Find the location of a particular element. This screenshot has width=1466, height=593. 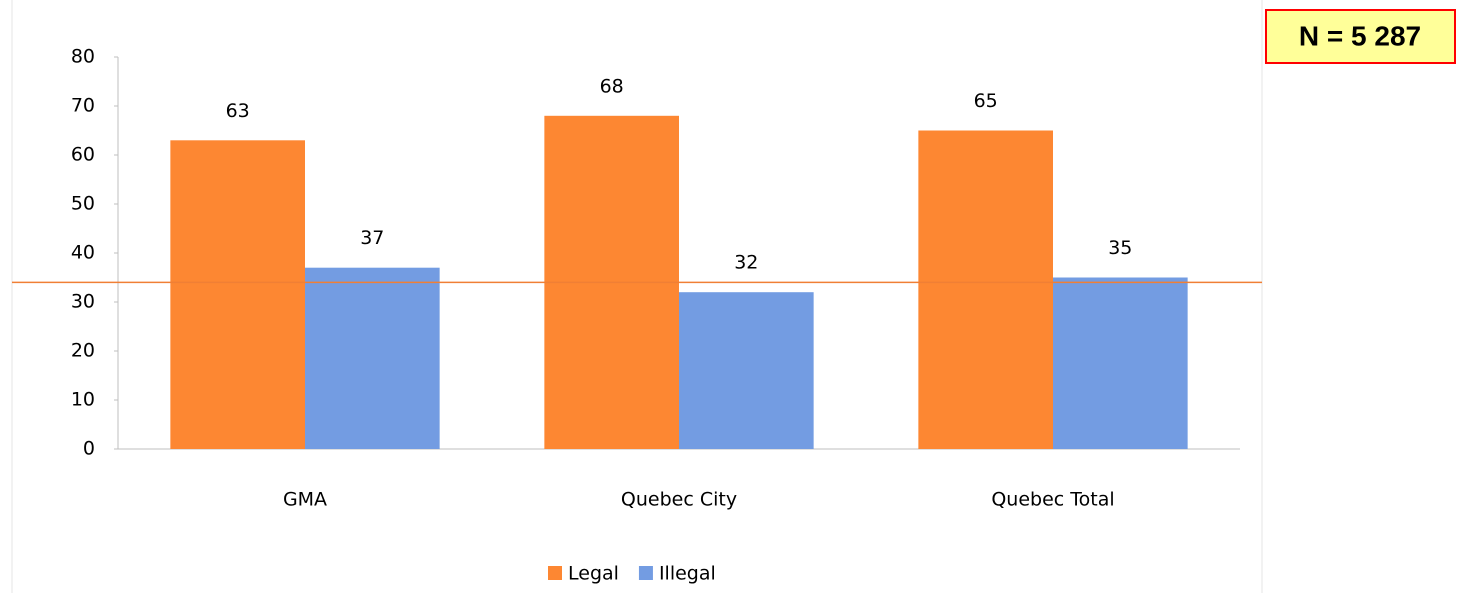

x-tick-label: GMA is located at coordinates (305, 500).